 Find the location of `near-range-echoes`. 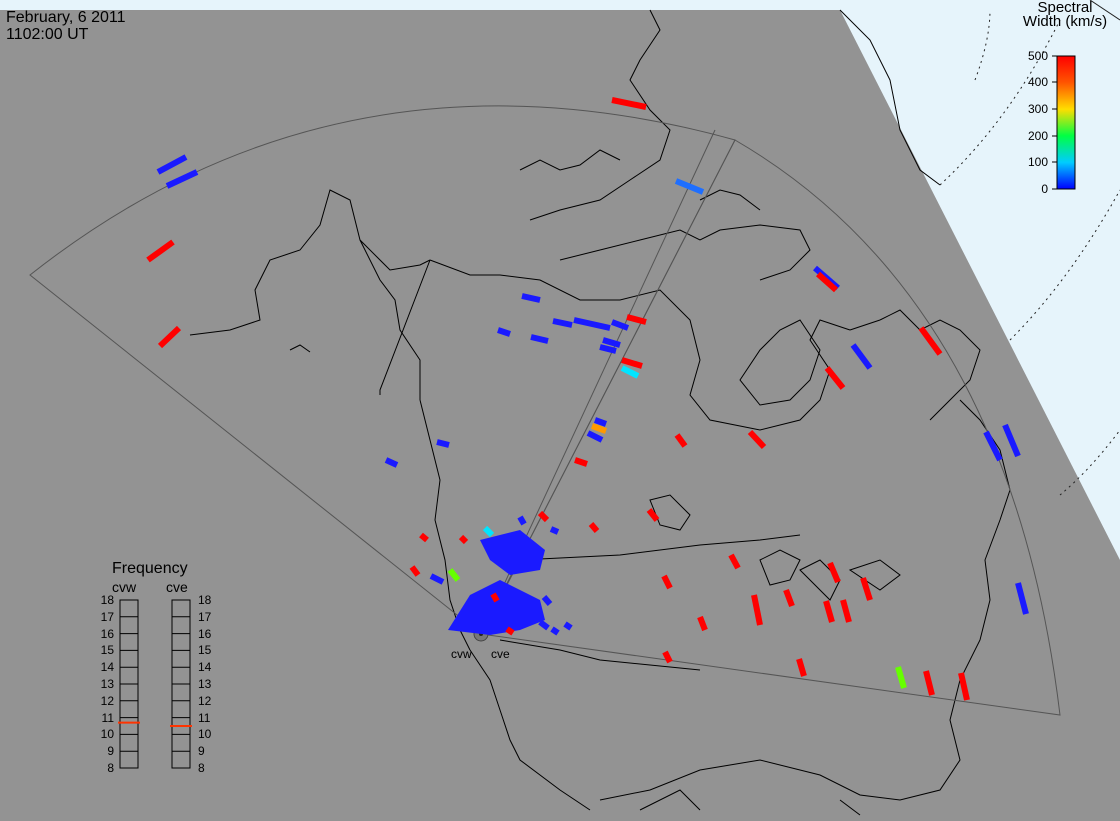

near-range-echoes is located at coordinates (496, 582).